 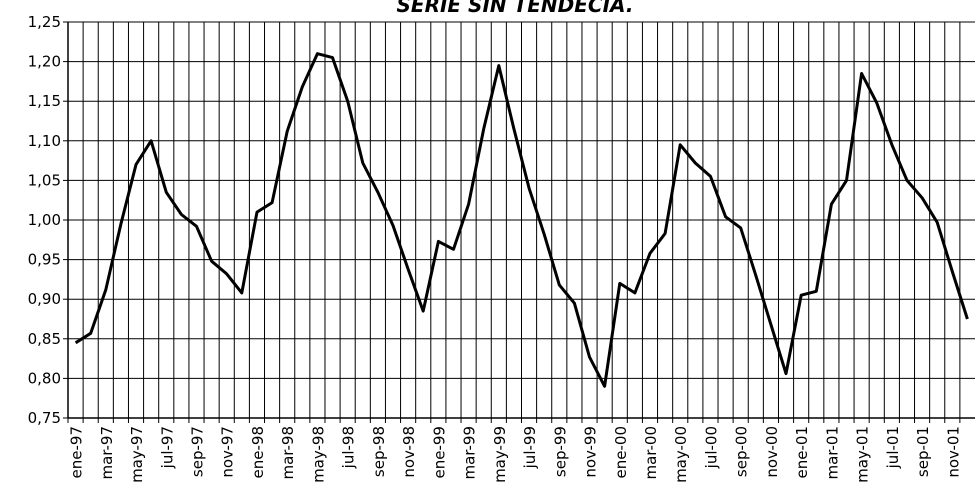 I want to click on y-tick-label: 0,90, so click(x=44, y=299).